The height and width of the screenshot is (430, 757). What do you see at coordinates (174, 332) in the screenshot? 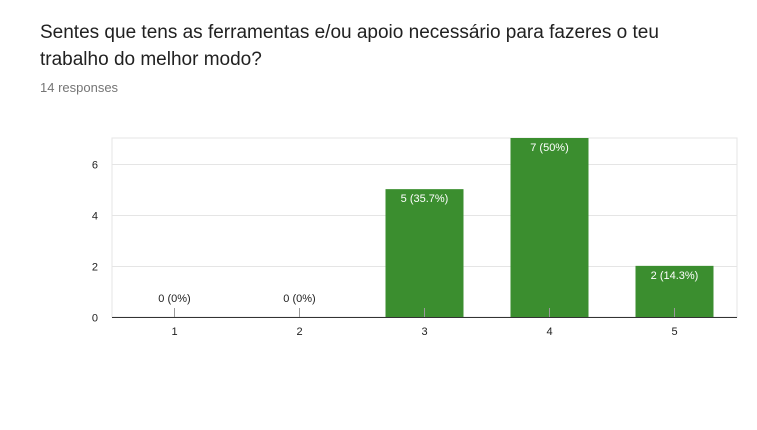
I see `x-tick-label: 1` at bounding box center [174, 332].